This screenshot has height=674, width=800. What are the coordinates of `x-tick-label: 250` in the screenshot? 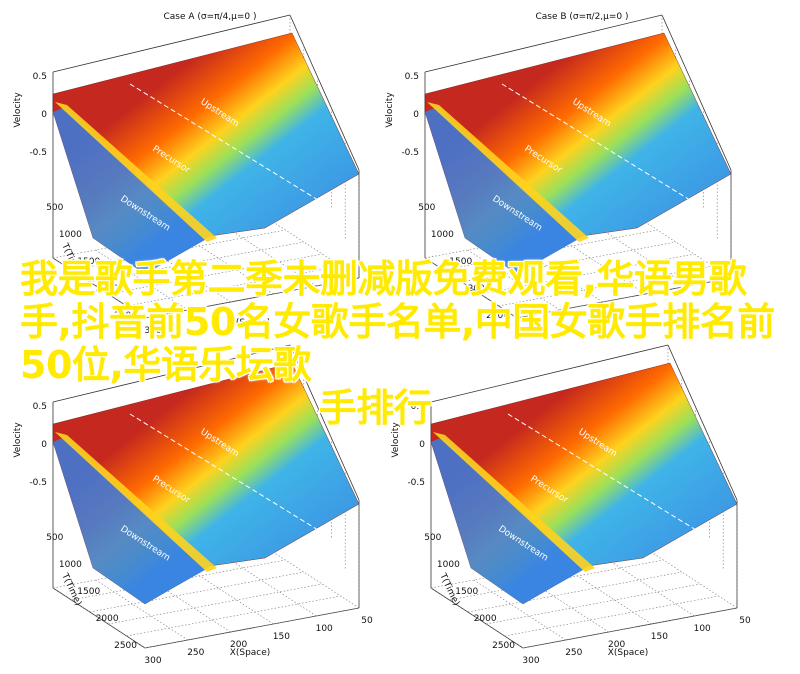 It's located at (195, 653).